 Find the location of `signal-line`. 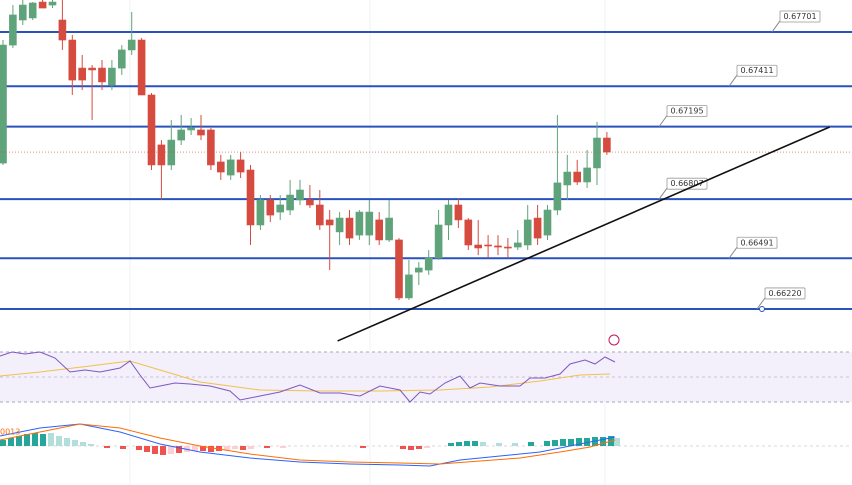

signal-line is located at coordinates (308, 444).